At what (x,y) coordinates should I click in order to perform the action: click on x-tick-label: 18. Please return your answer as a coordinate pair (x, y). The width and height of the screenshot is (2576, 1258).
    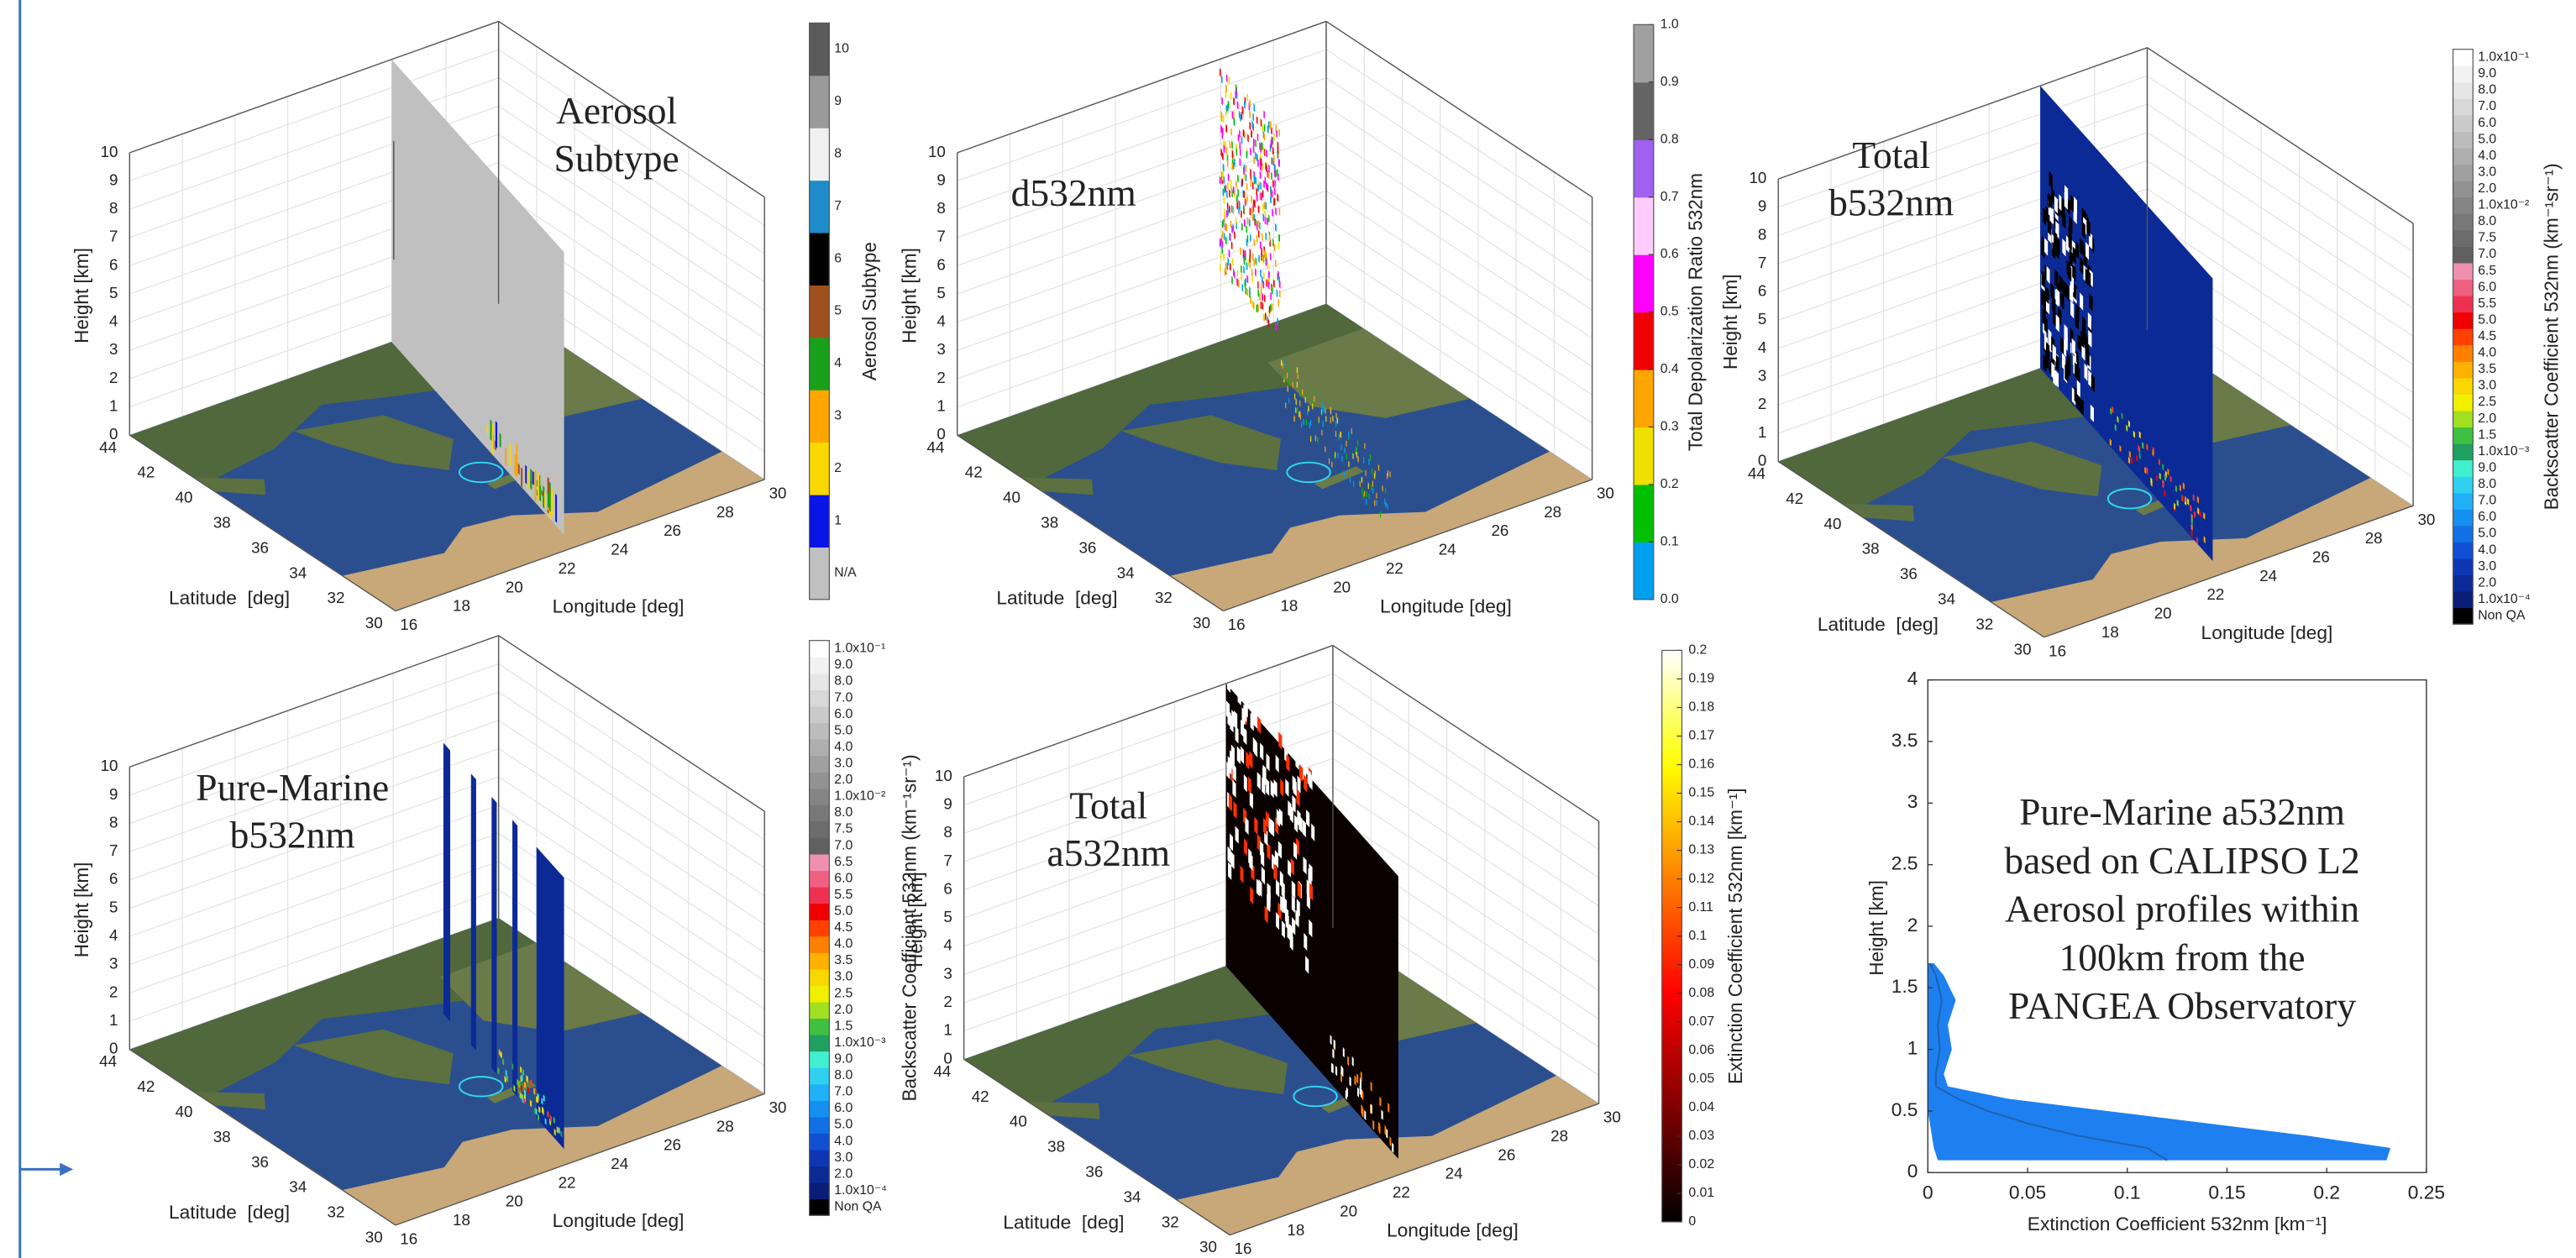
    Looking at the image, I should click on (461, 1220).